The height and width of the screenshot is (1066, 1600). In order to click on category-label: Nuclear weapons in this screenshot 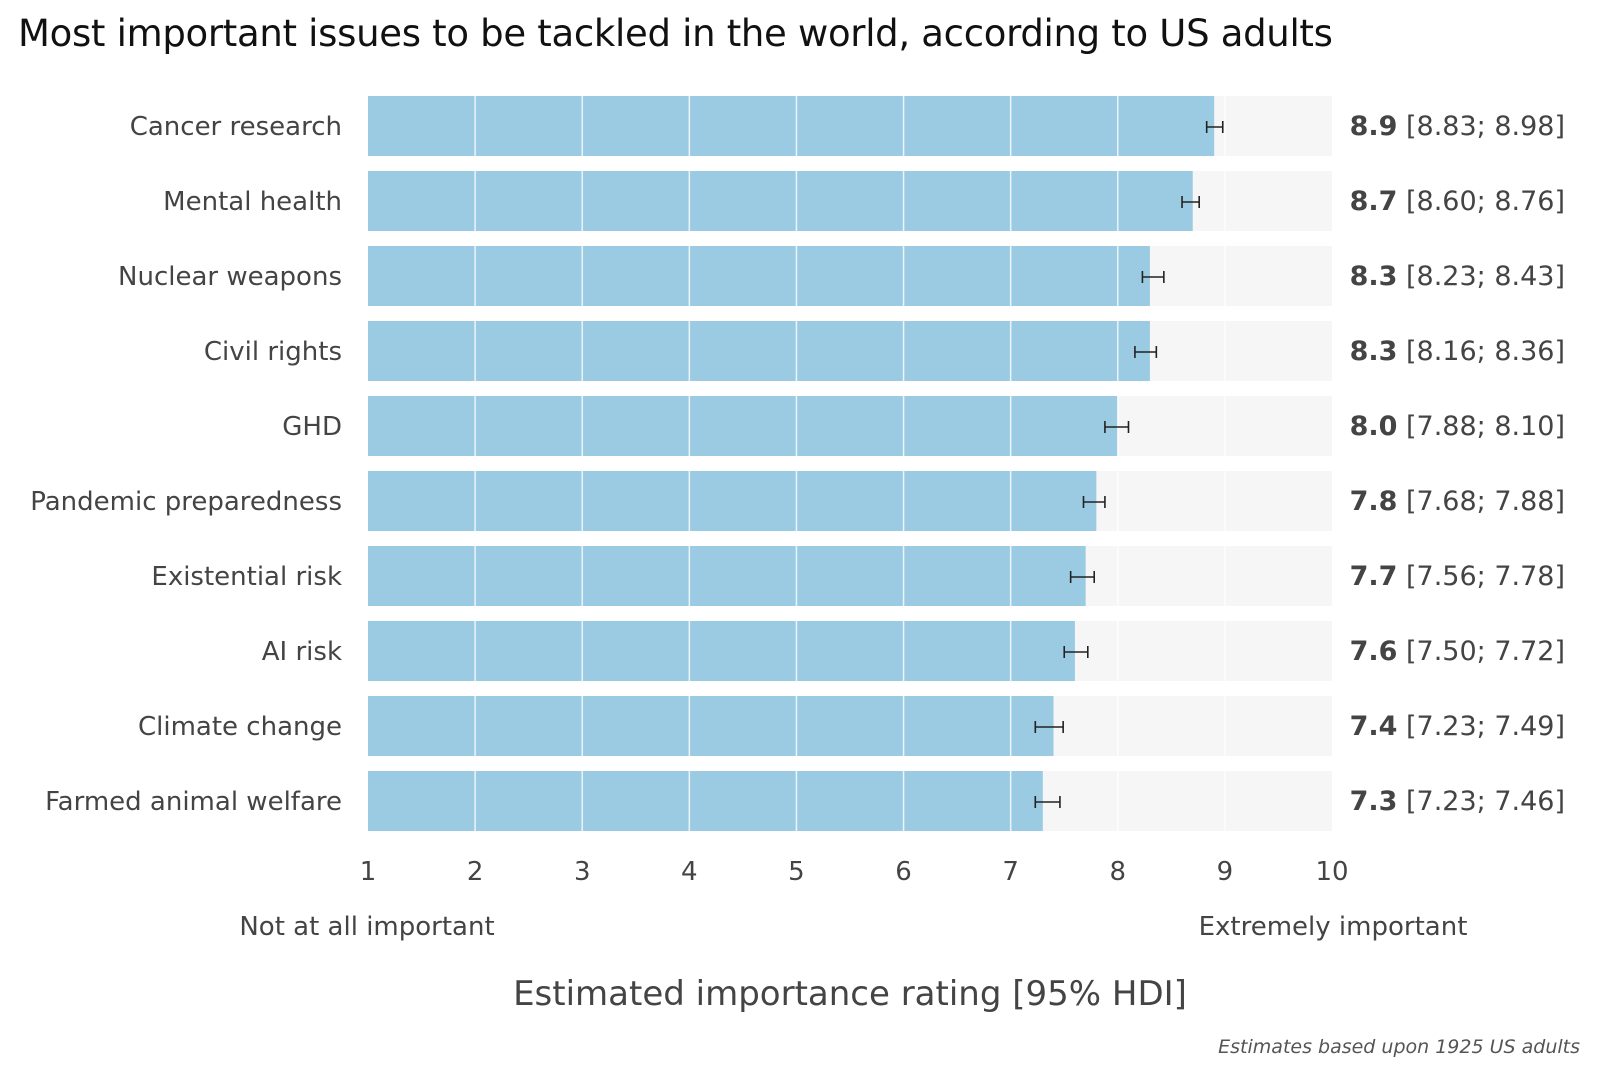, I will do `click(230, 277)`.